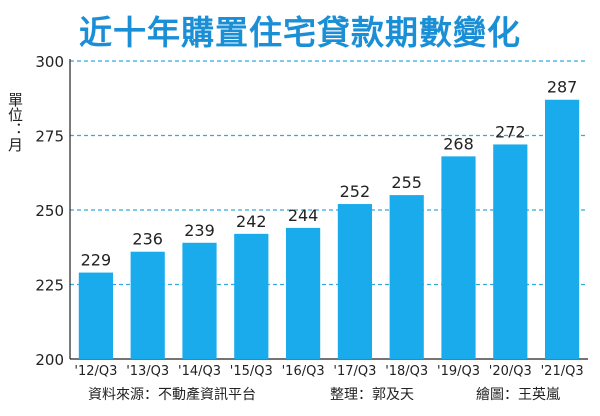 The image size is (600, 416). Describe the element at coordinates (562, 87) in the screenshot. I see `data-label: 287` at that location.